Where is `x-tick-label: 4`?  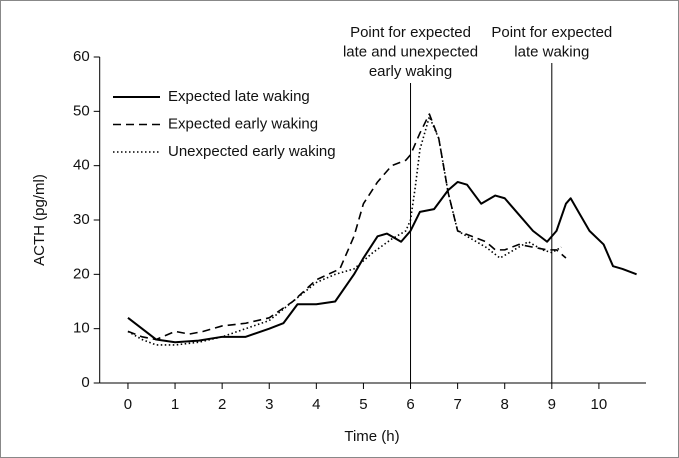
x-tick-label: 4 is located at coordinates (316, 404).